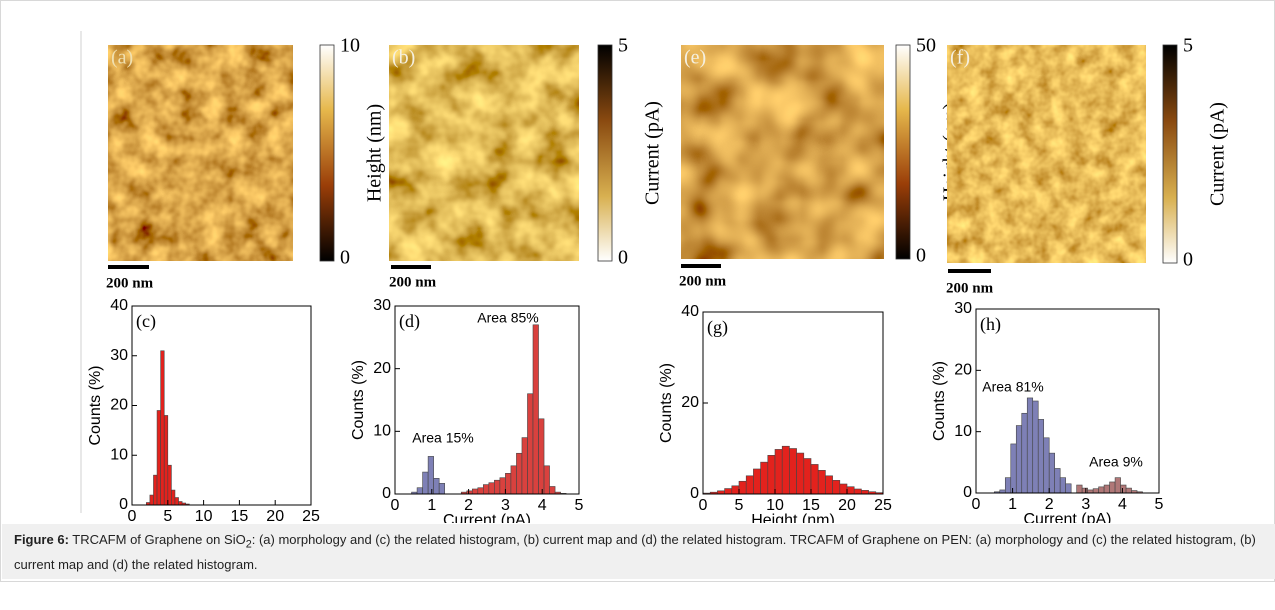  I want to click on annotation: Area 85%, so click(507, 318).